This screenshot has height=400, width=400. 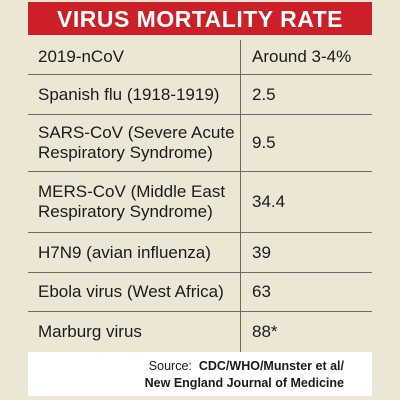 I want to click on table-row: Spanish flu (1918-1919) 2.5, so click(x=200, y=95).